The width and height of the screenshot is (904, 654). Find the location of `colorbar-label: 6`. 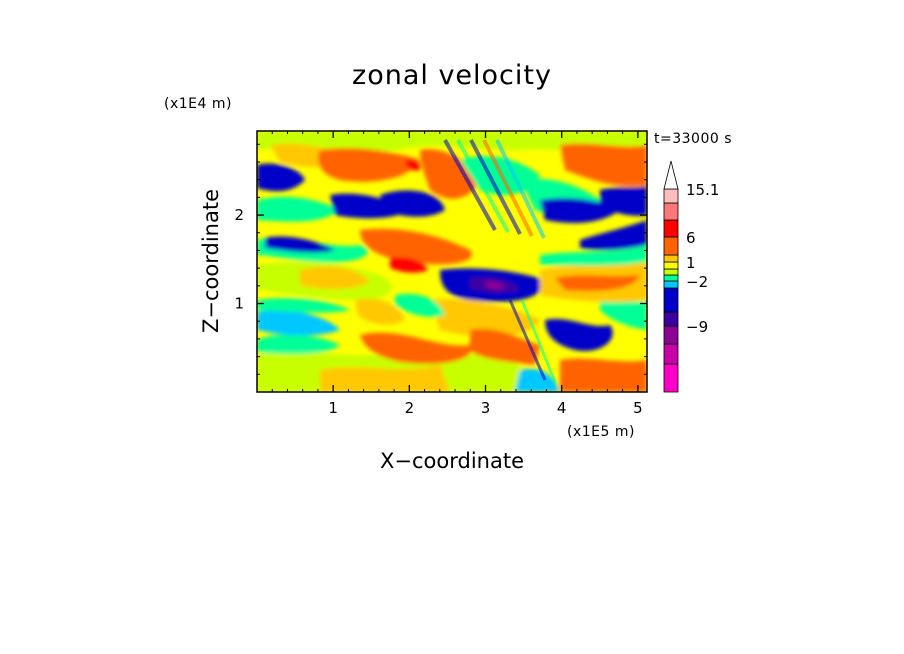

colorbar-label: 6 is located at coordinates (691, 238).